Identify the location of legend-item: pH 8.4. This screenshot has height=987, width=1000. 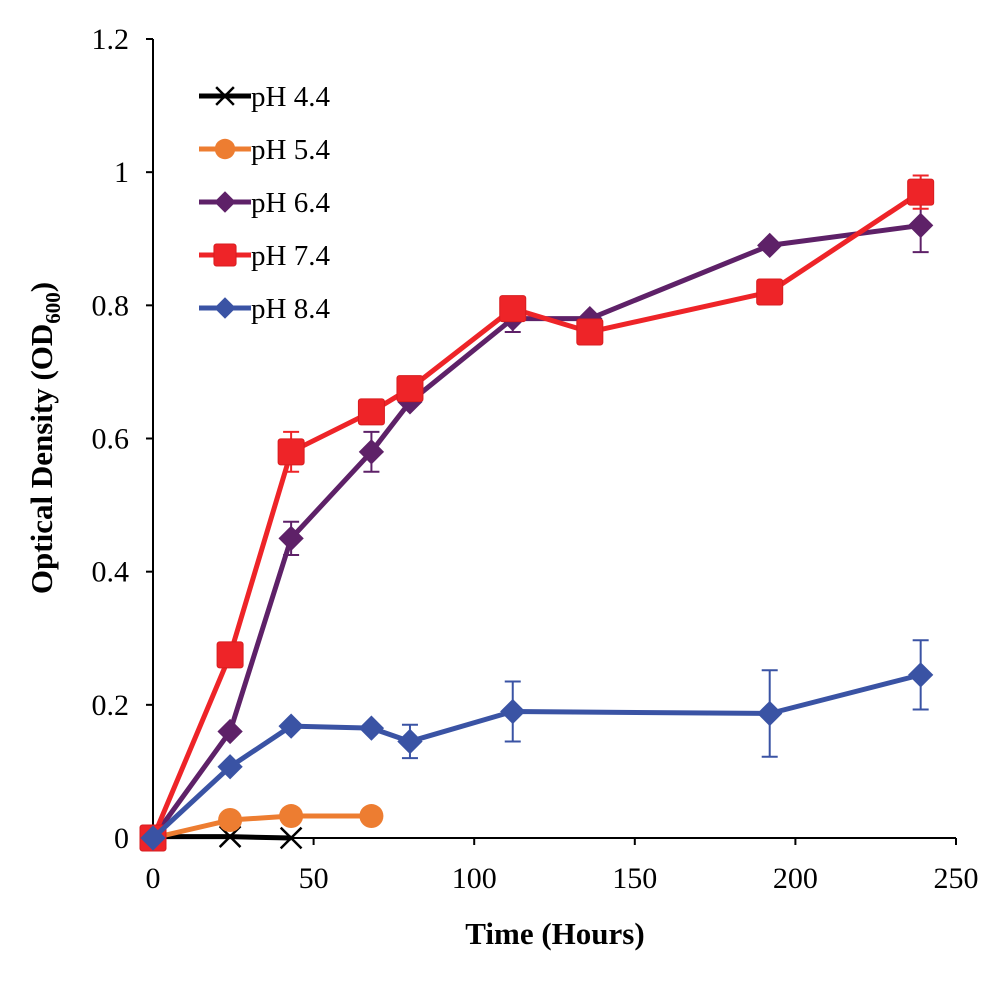
(264, 309).